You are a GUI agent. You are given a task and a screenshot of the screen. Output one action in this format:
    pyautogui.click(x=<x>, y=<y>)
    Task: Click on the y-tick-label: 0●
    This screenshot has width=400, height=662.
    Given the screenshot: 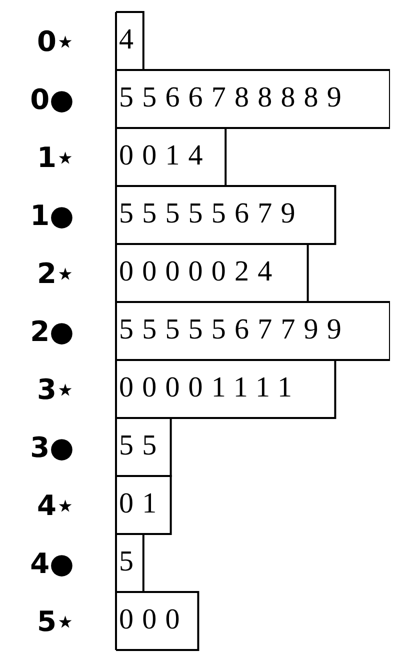 What is the action you would take?
    pyautogui.click(x=52, y=99)
    